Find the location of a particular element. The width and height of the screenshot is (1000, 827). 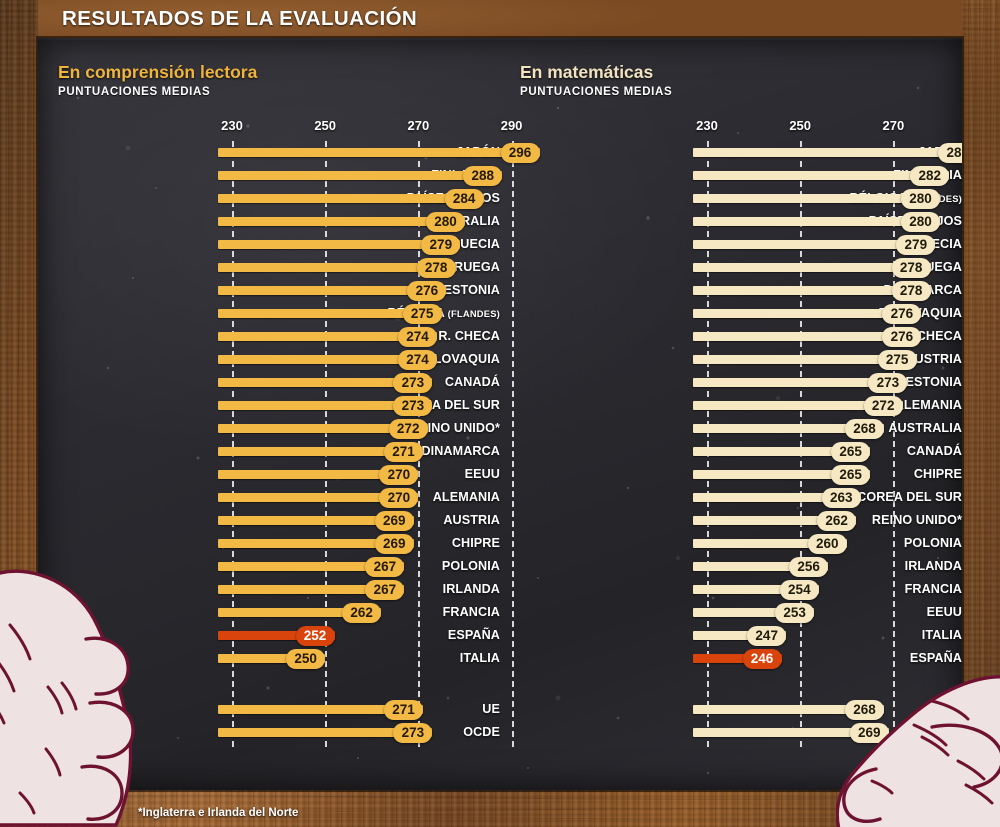

chart-row: POLONIA 267 is located at coordinates (269, 566).